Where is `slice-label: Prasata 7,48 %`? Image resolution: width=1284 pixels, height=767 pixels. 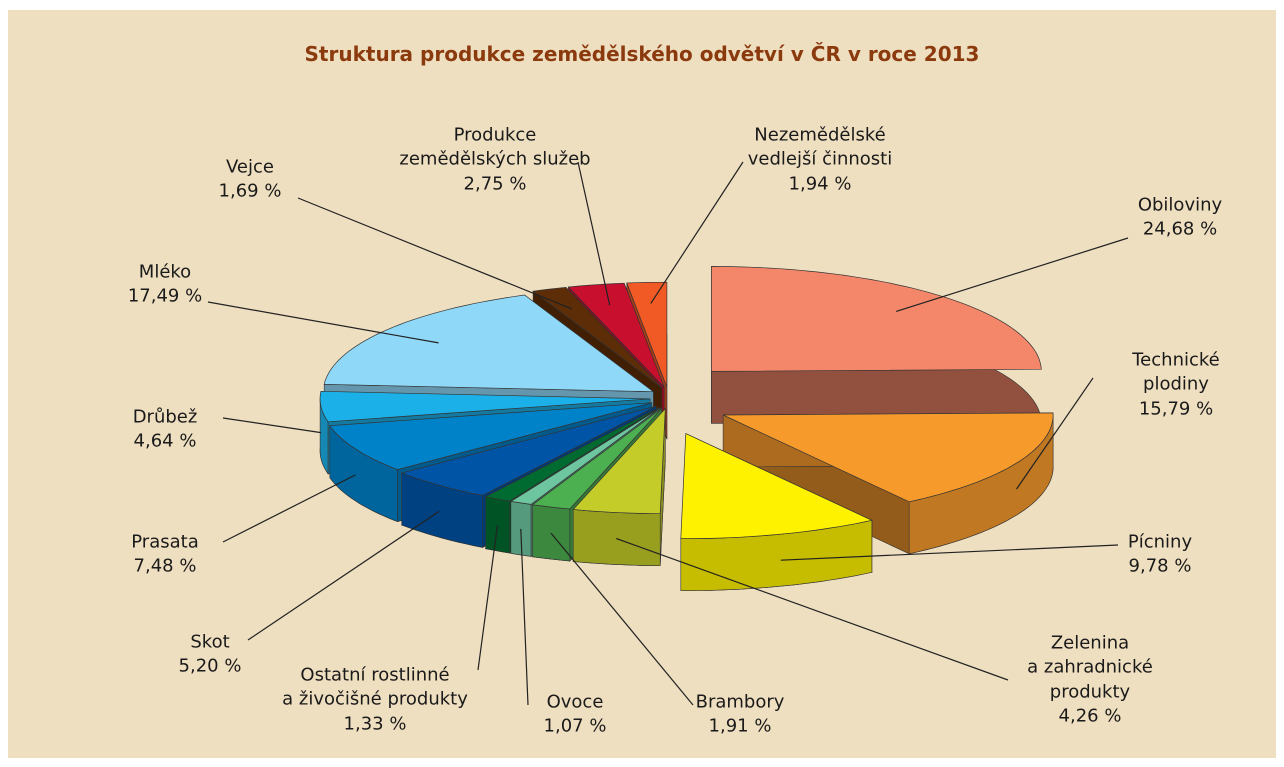
slice-label: Prasata 7,48 % is located at coordinates (164, 555).